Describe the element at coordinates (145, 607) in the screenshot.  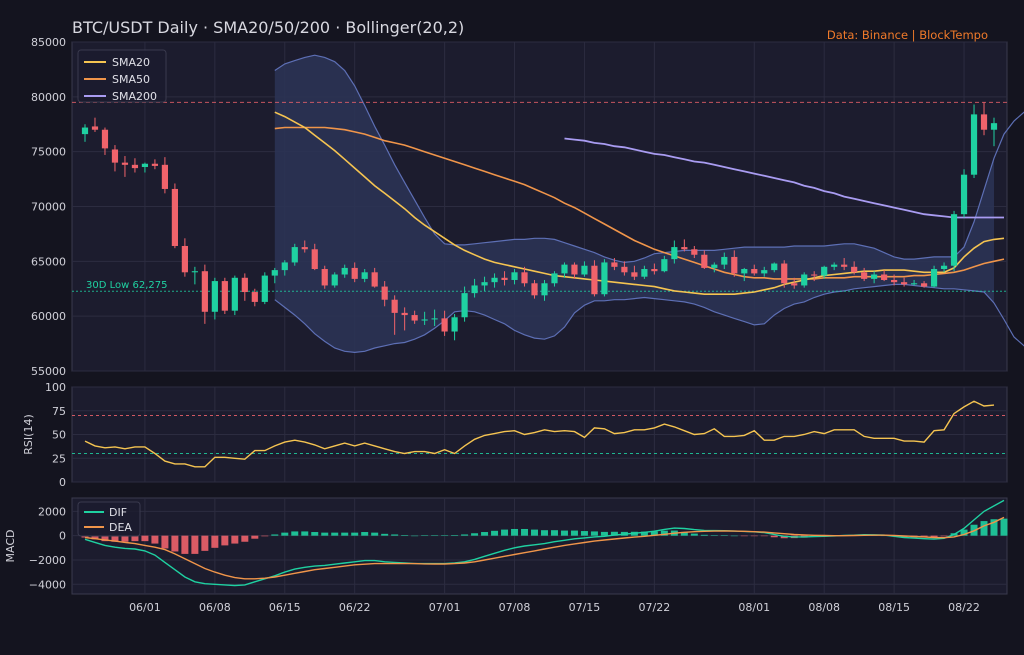
I see `x-tick-label: 06/01` at that location.